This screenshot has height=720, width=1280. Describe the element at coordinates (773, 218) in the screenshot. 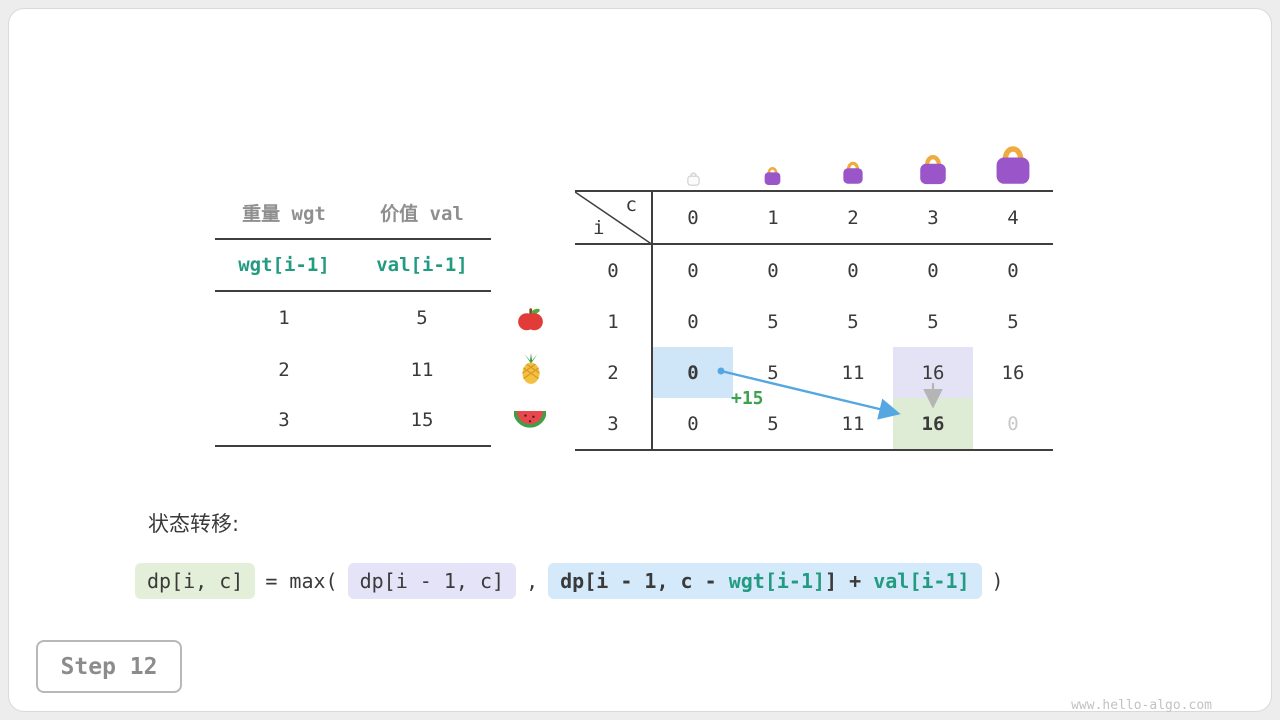

I see `dp-col-header-1: 1` at that location.